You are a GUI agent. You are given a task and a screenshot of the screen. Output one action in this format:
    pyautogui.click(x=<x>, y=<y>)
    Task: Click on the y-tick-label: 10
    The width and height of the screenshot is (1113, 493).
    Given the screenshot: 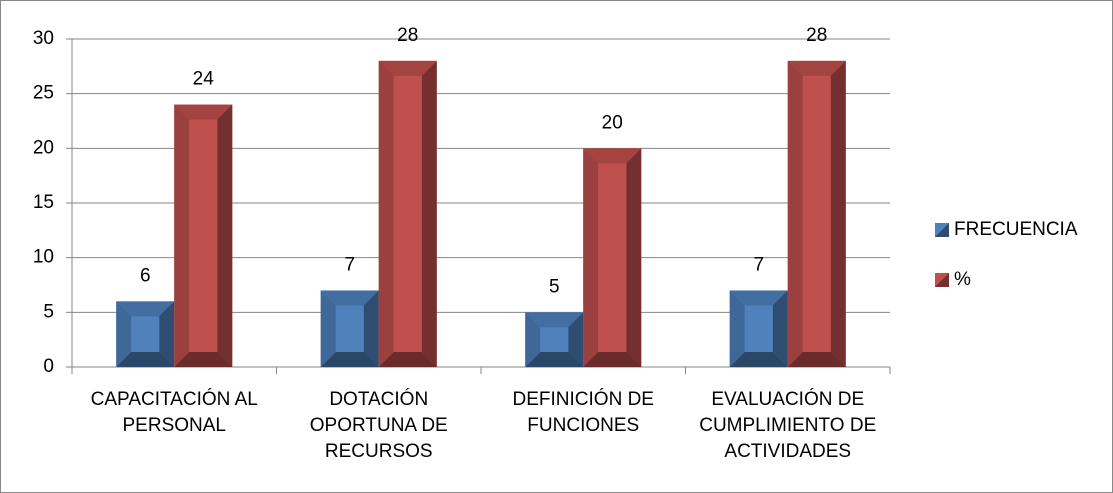 What is the action you would take?
    pyautogui.click(x=43, y=257)
    